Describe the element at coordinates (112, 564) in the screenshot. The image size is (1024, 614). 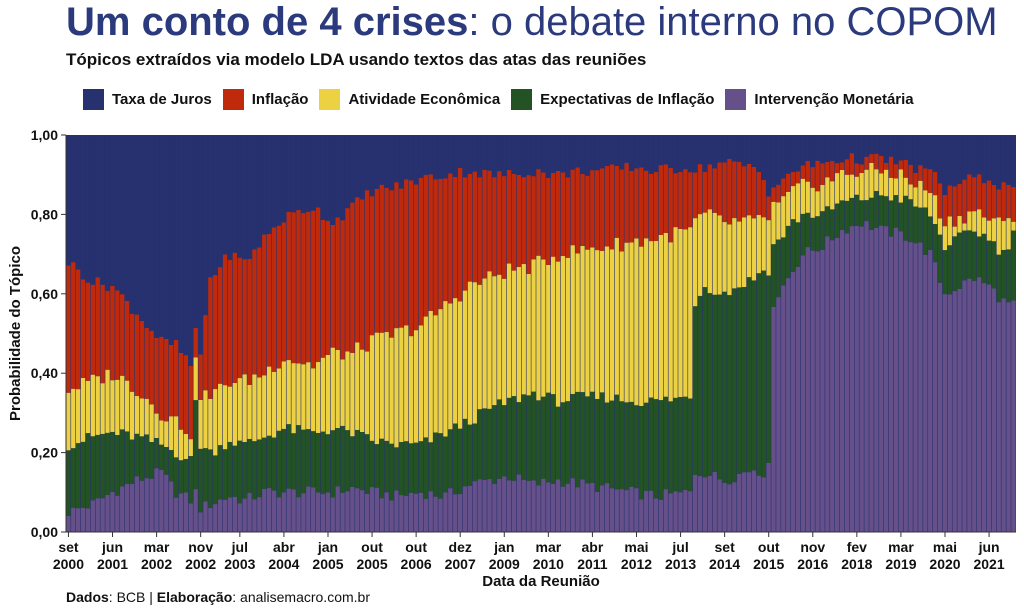
I see `x-tick-label: 2001` at that location.